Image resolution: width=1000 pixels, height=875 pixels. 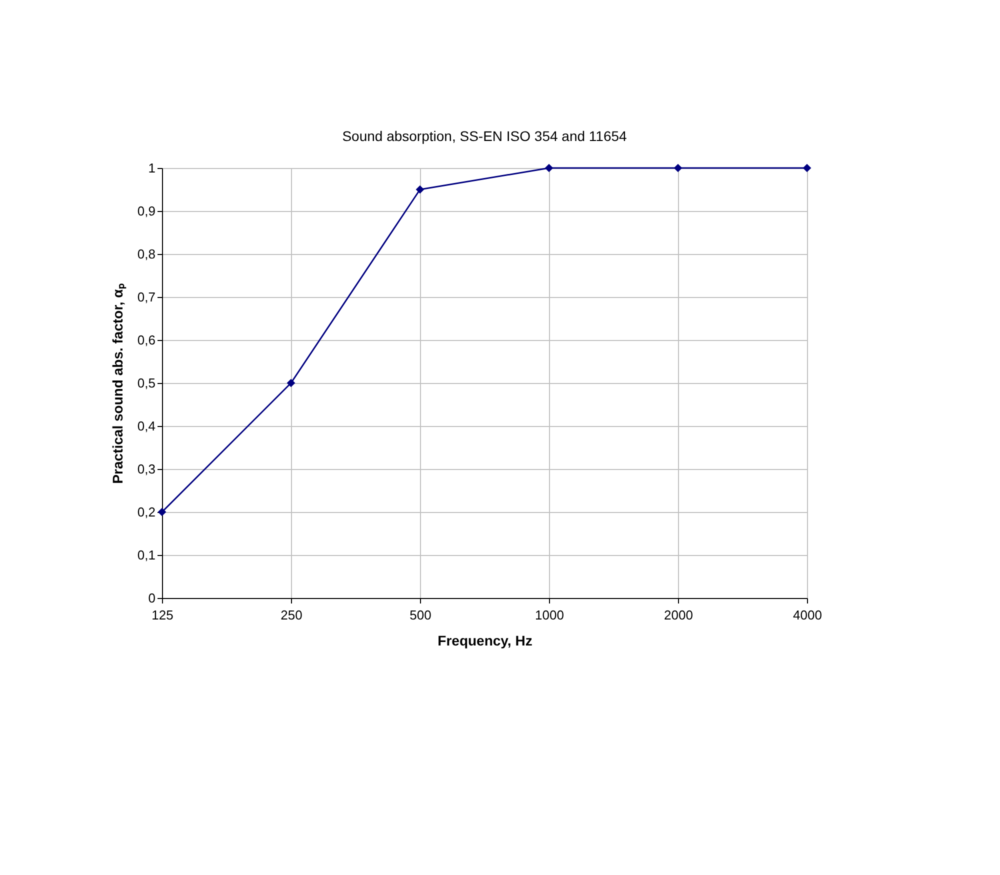 What do you see at coordinates (146, 555) in the screenshot?
I see `y-tick-label: 0,1` at bounding box center [146, 555].